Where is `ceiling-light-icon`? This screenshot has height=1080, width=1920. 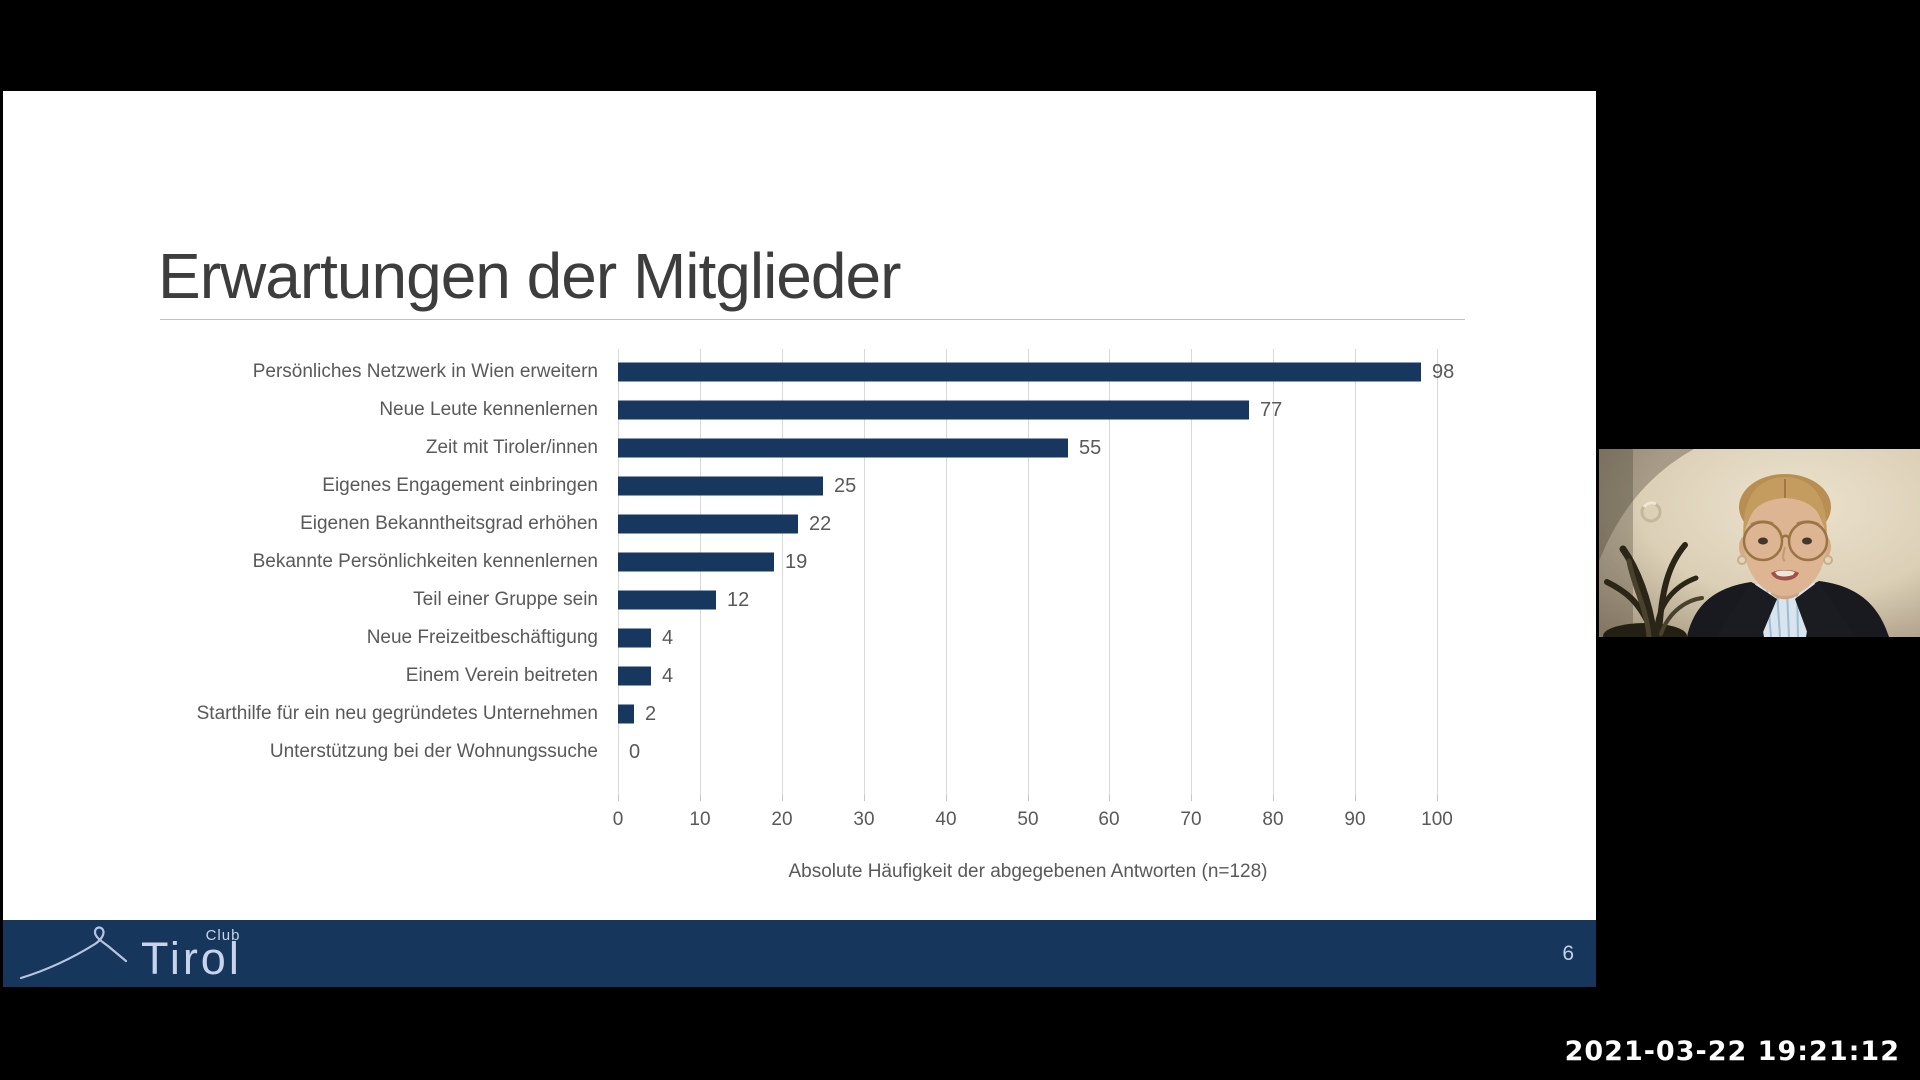
ceiling-light-icon is located at coordinates (1651, 512).